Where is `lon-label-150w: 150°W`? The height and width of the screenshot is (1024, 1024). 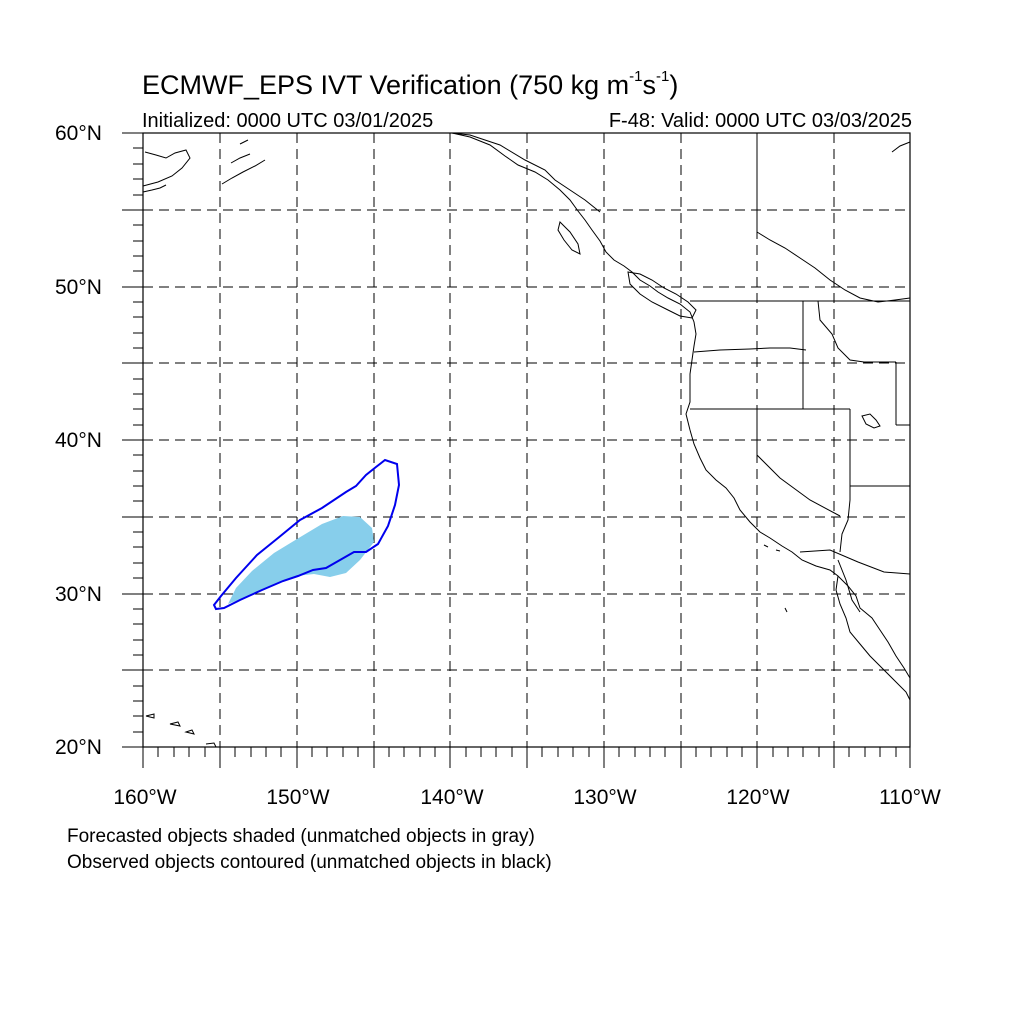 lon-label-150w: 150°W is located at coordinates (298, 797).